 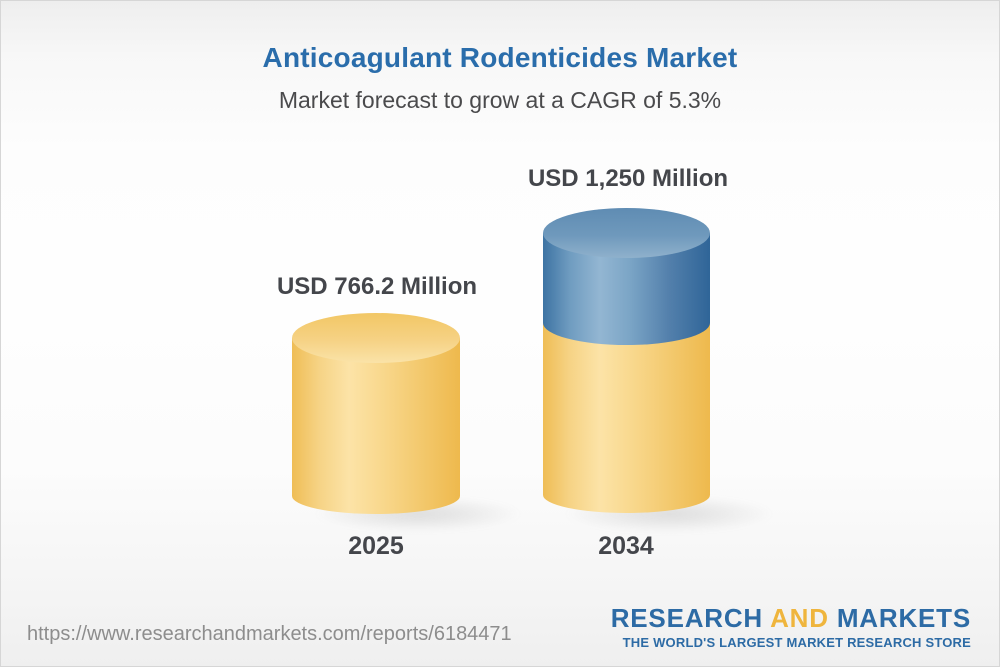 What do you see at coordinates (626, 233) in the screenshot?
I see `bar-2034-top-ellipse` at bounding box center [626, 233].